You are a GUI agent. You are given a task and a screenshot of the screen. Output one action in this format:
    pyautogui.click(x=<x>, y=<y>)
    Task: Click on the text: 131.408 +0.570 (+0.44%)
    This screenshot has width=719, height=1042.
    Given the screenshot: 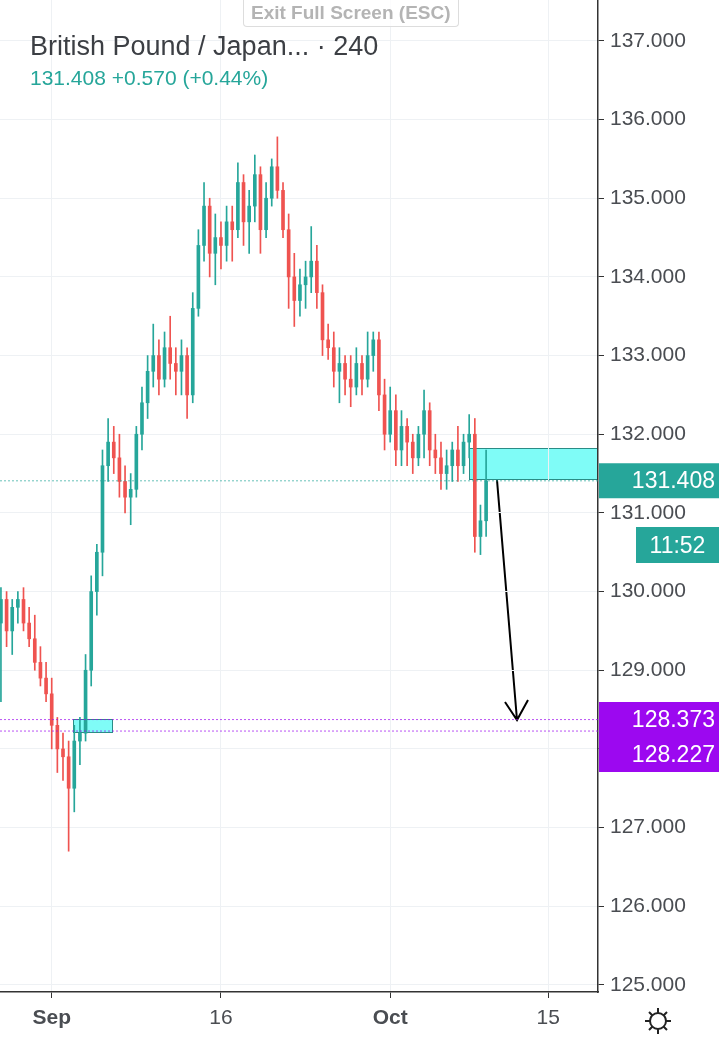 What is the action you would take?
    pyautogui.click(x=149, y=78)
    